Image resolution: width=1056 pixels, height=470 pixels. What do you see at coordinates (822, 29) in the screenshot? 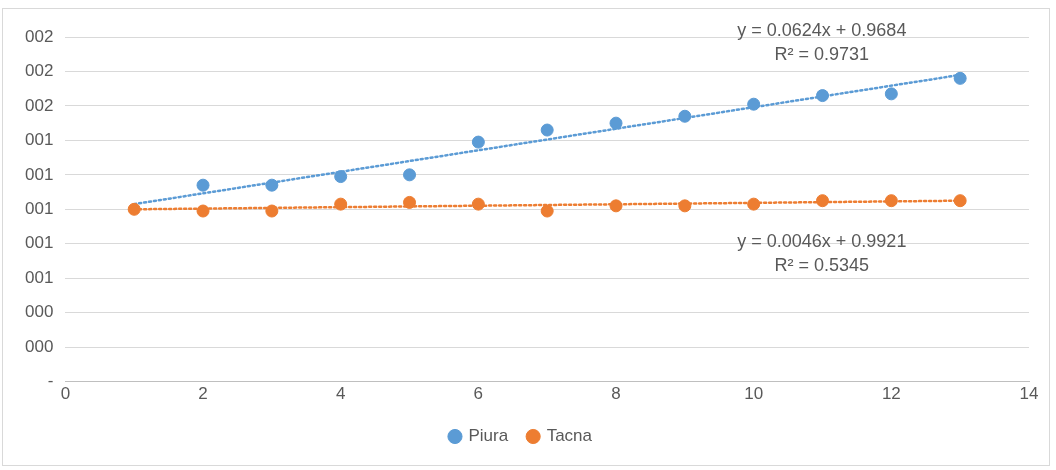
I see `annotation: y = 0.0624x + 0.9684` at bounding box center [822, 29].